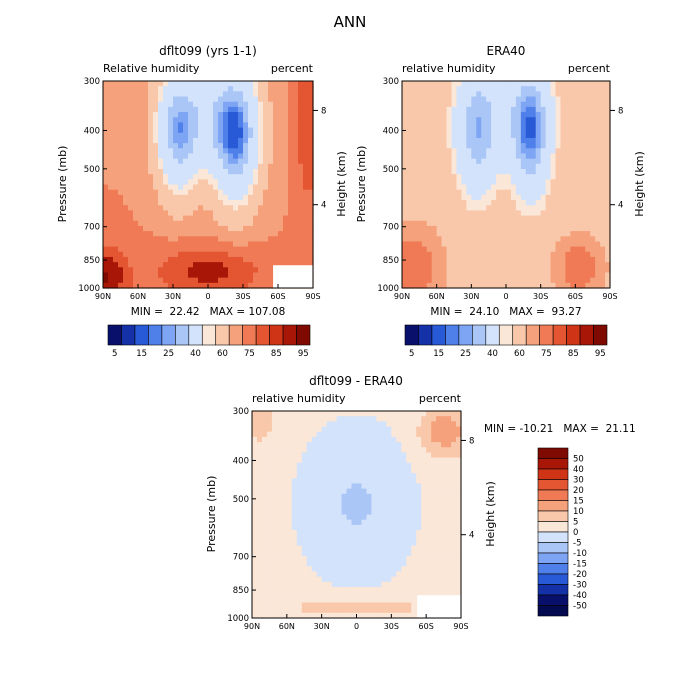  What do you see at coordinates (62, 184) in the screenshot?
I see `panel-model-ylabel: Pressure (mb)` at bounding box center [62, 184].